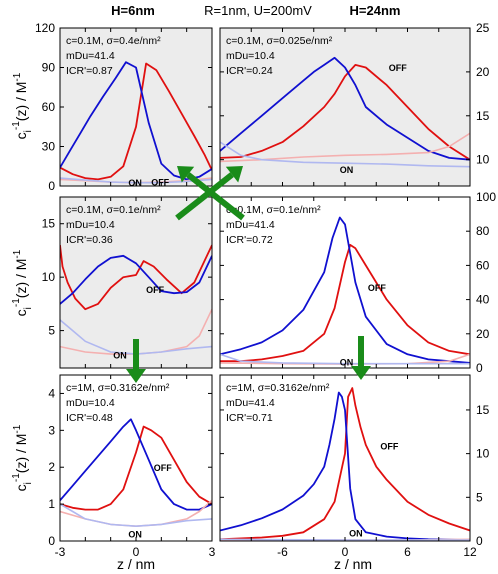 This screenshot has width=498, height=574. Describe the element at coordinates (22, 105) in the screenshot. I see `ylabel-row-1: ci-1(z) / M-1` at that location.